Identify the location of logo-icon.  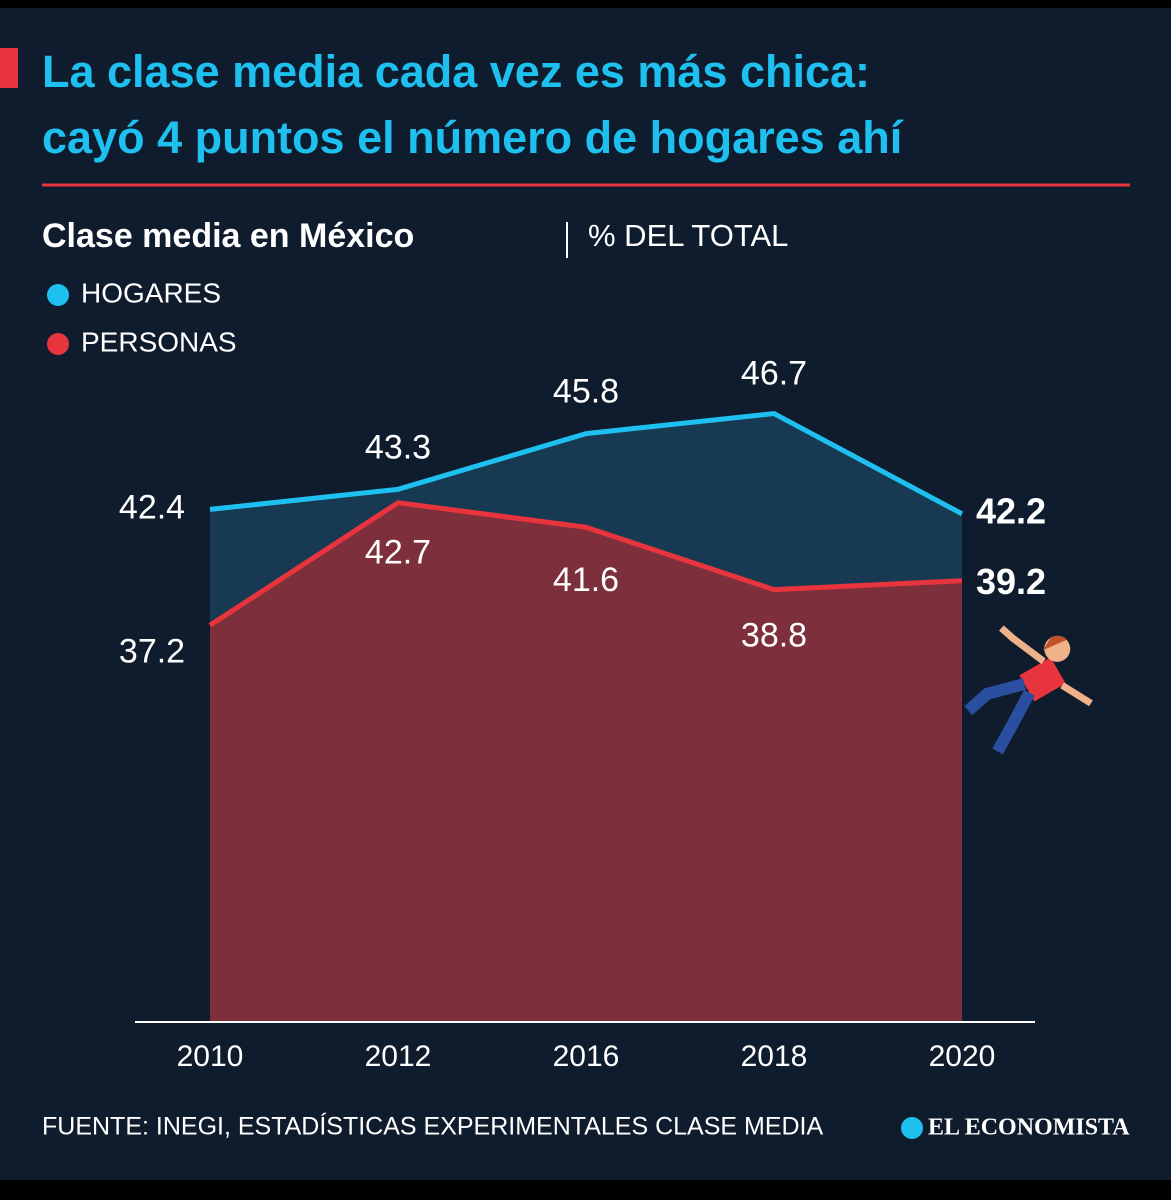
(912, 1128).